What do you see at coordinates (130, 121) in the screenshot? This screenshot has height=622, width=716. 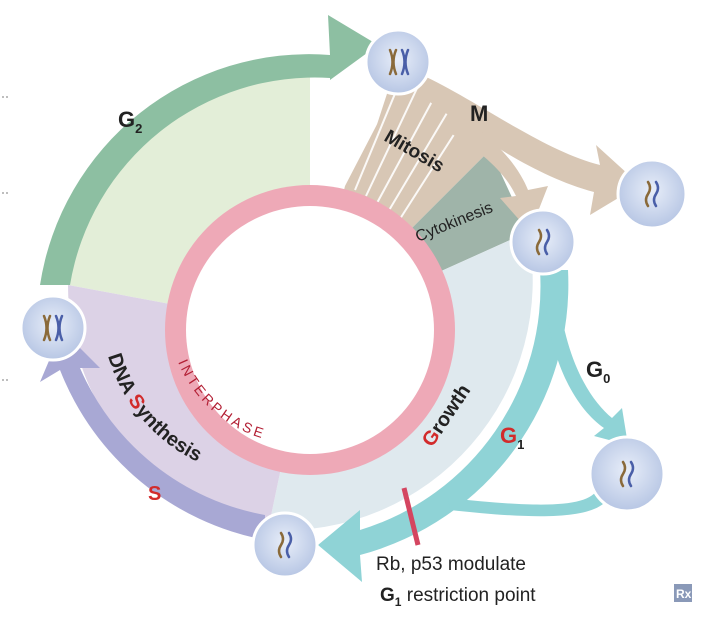 I see `g2-label: G2` at bounding box center [130, 121].